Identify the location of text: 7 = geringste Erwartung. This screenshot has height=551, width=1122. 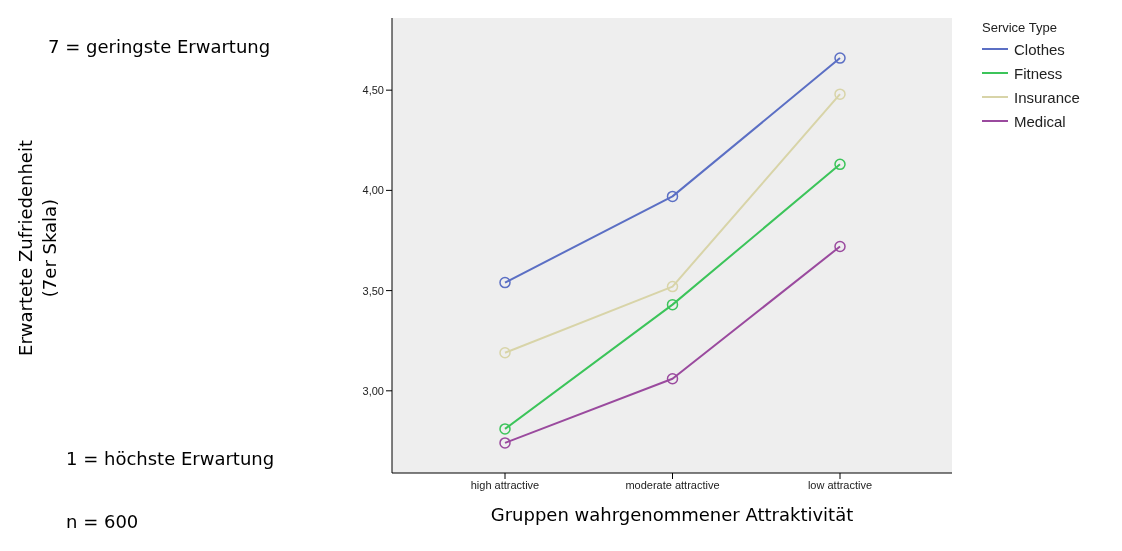
(159, 46).